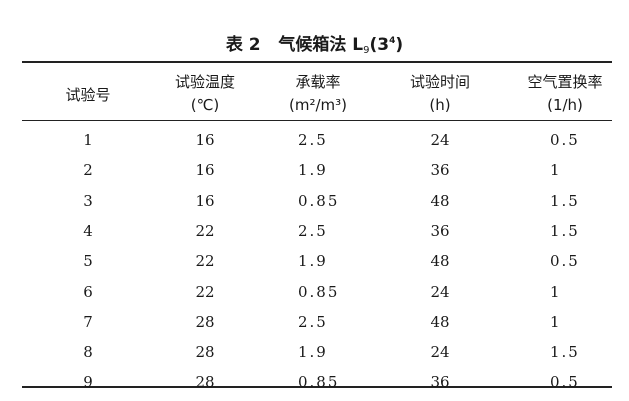 Image resolution: width=629 pixels, height=401 pixels. I want to click on title-paren: (3, so click(379, 45).